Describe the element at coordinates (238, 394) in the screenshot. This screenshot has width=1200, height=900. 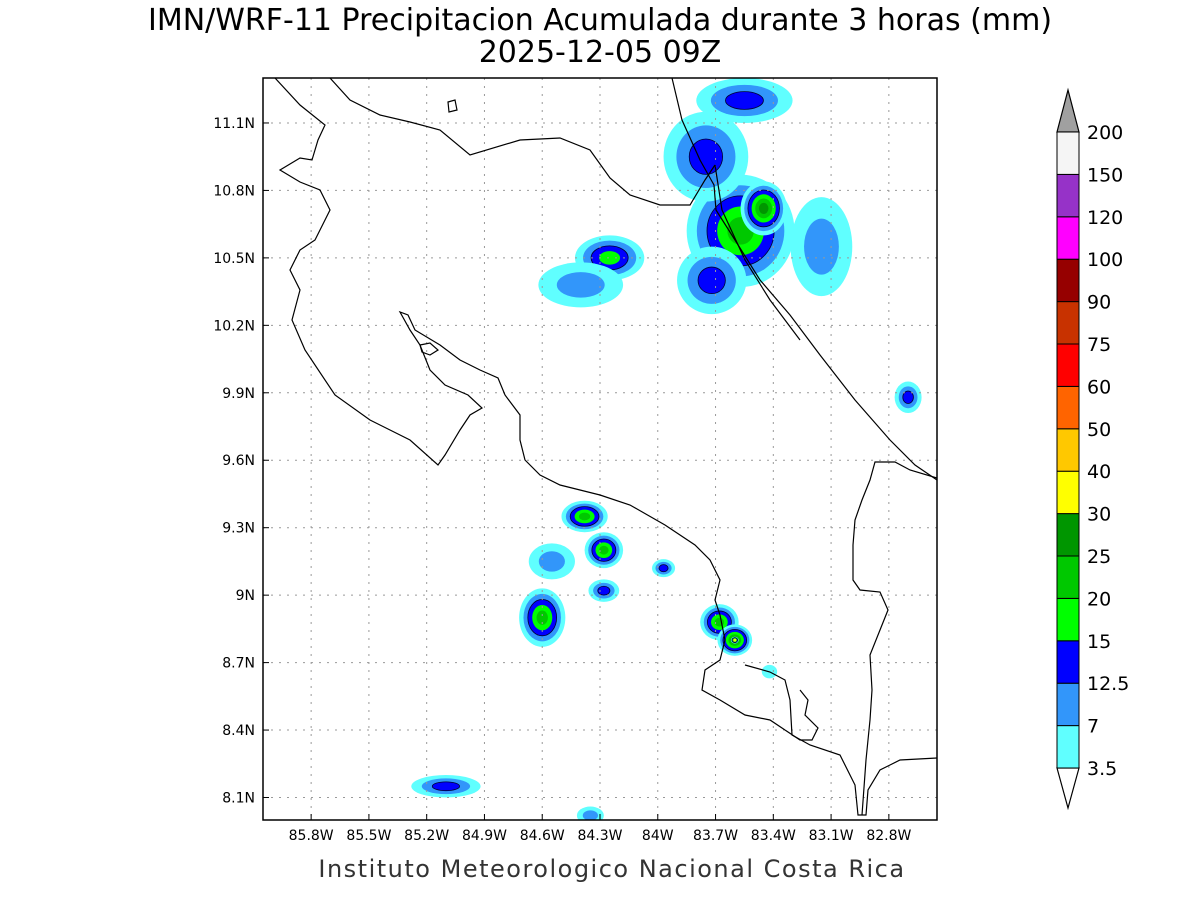
I see `lat-tick-label: 9.9N` at that location.